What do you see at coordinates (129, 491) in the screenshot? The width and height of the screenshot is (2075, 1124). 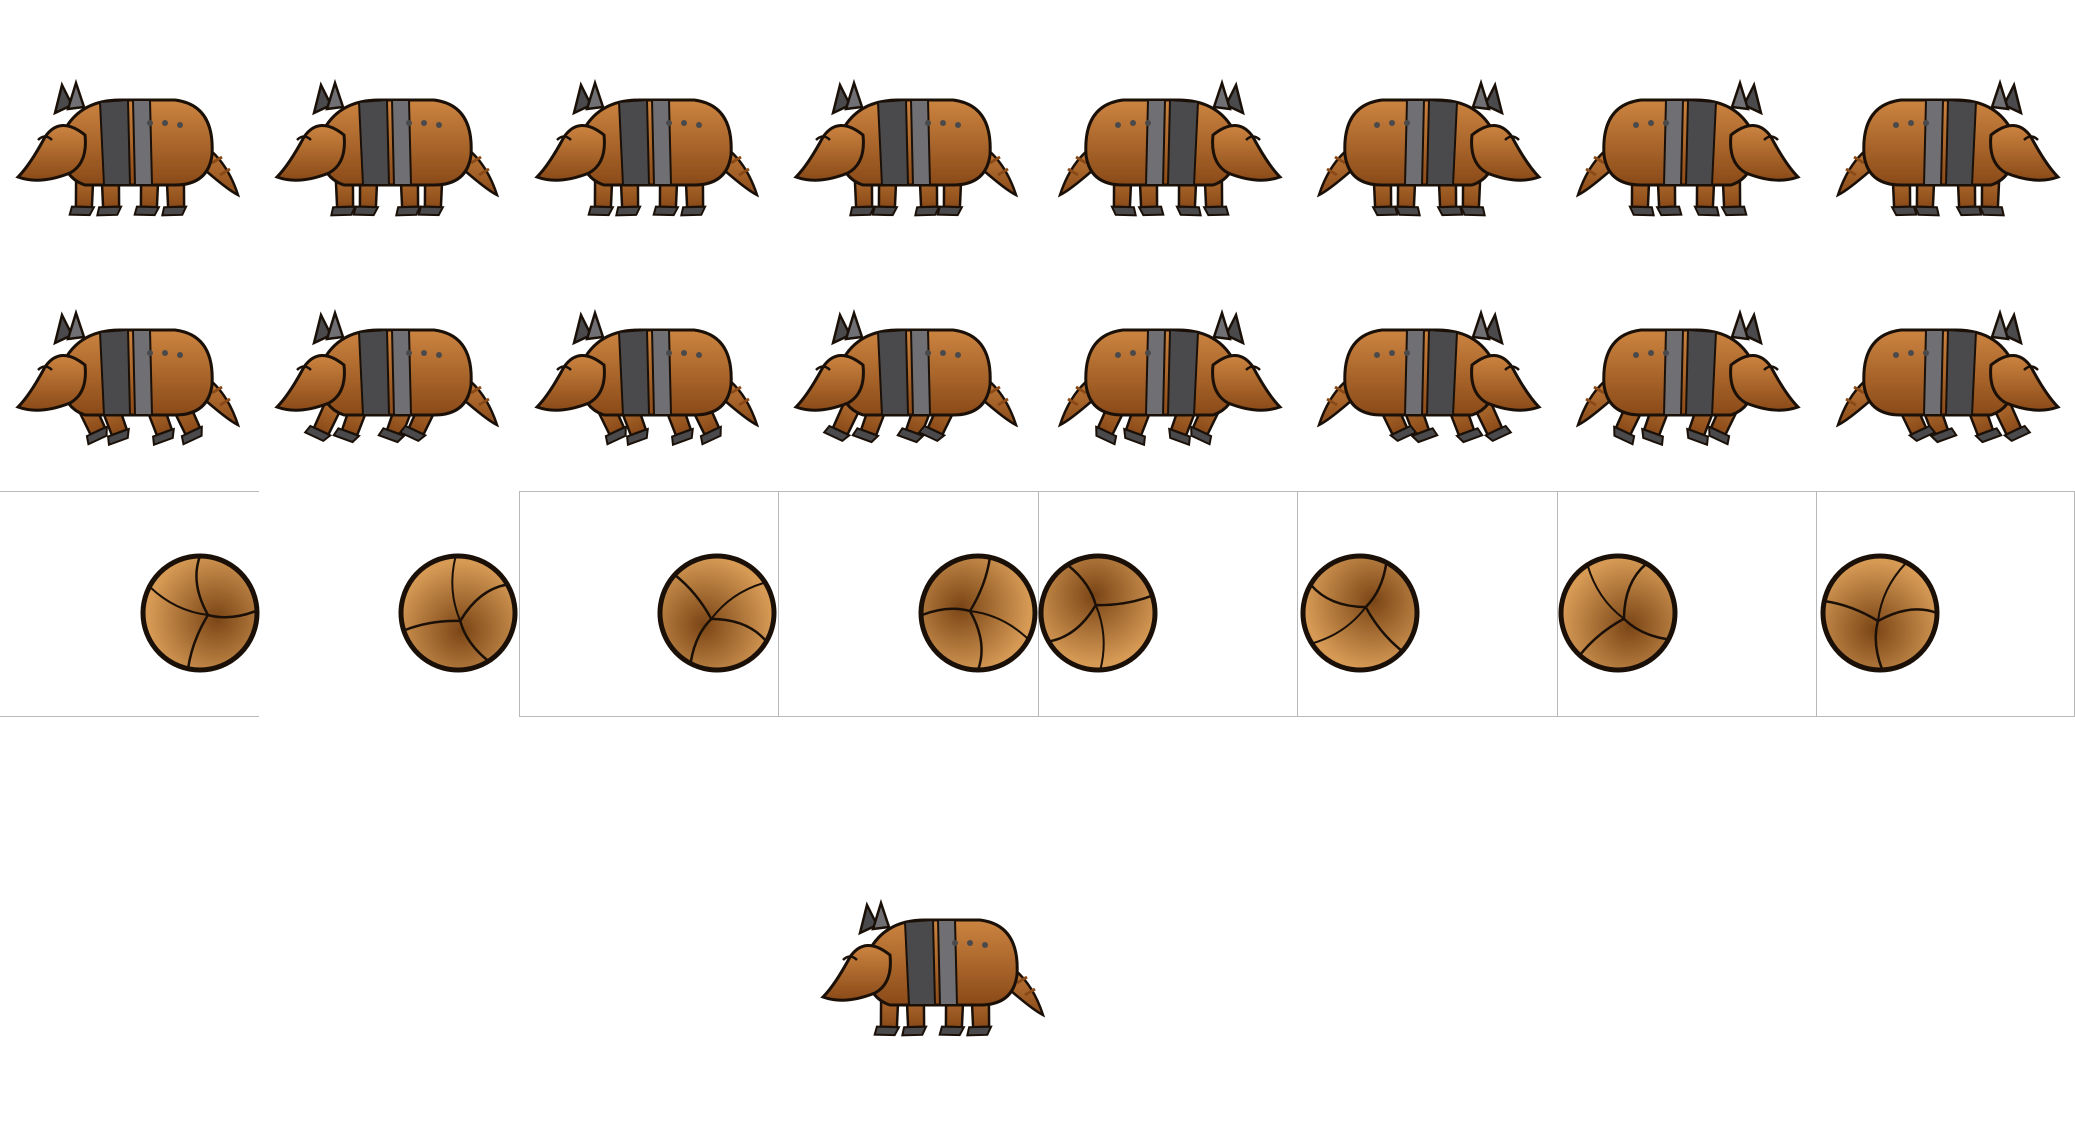 I see `roll-row-top-edge` at bounding box center [129, 491].